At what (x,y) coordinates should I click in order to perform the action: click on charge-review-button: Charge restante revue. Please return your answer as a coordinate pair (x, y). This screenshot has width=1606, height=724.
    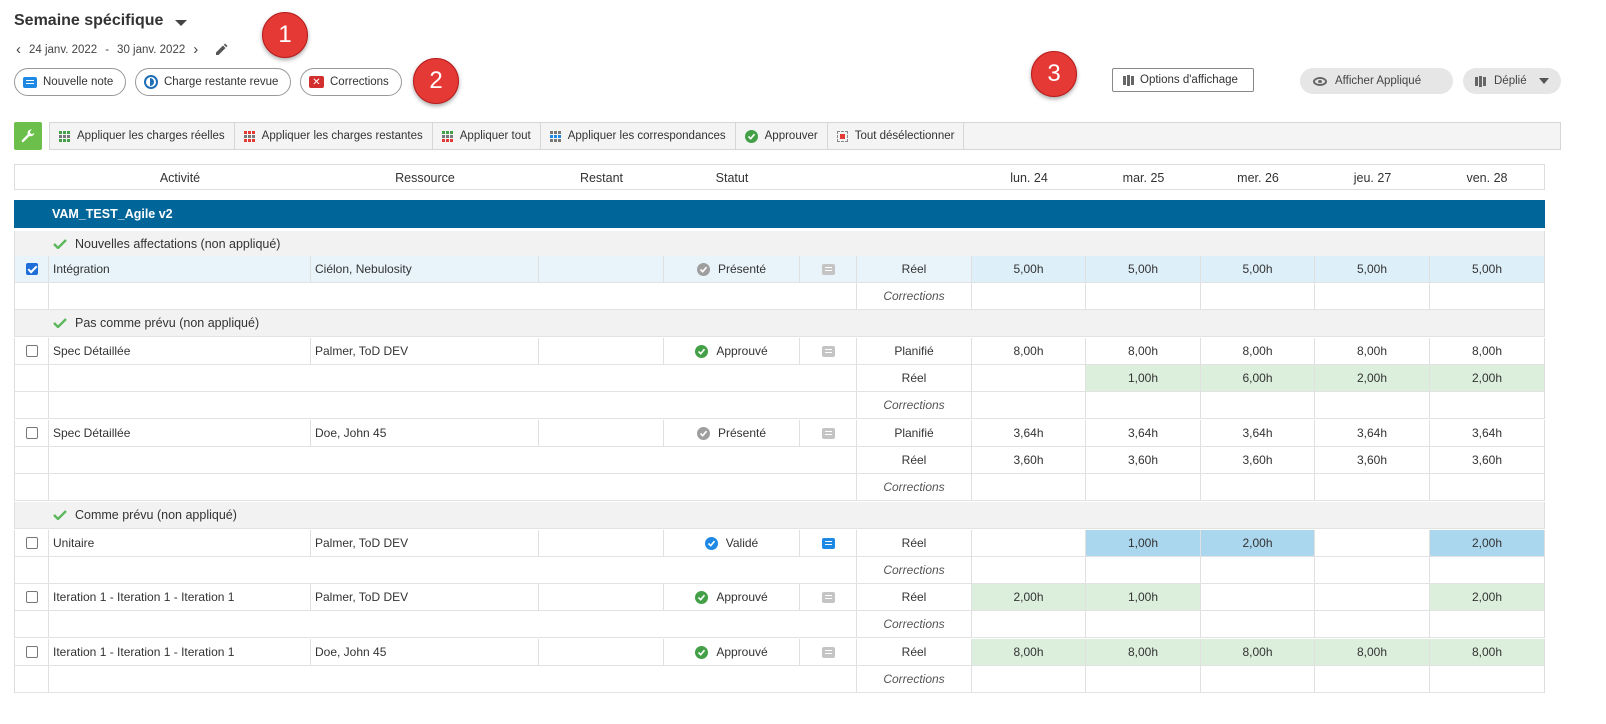
    Looking at the image, I should click on (213, 82).